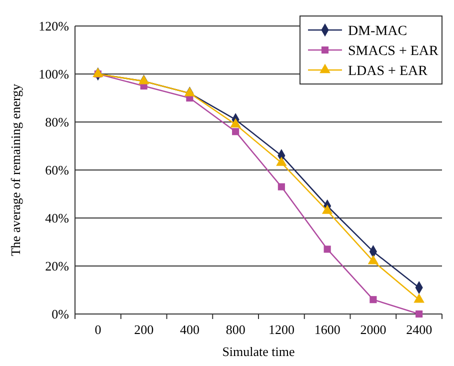  What do you see at coordinates (57, 266) in the screenshot?
I see `y-tick-label: 20%` at bounding box center [57, 266].